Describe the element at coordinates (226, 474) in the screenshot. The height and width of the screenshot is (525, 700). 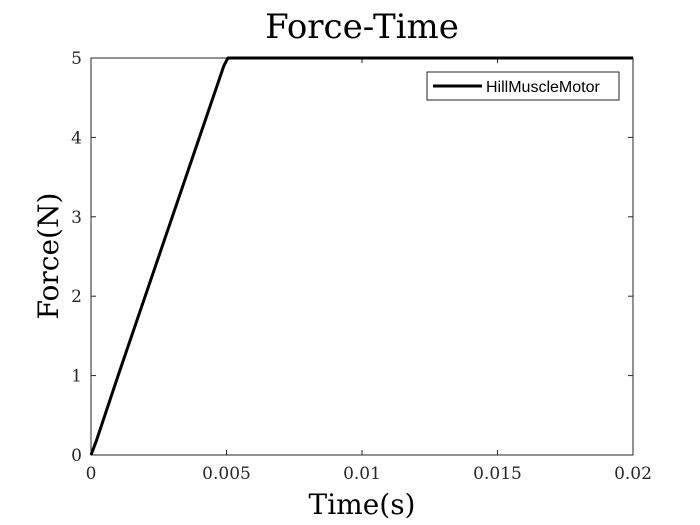
I see `x-tick-label: 0.005` at that location.